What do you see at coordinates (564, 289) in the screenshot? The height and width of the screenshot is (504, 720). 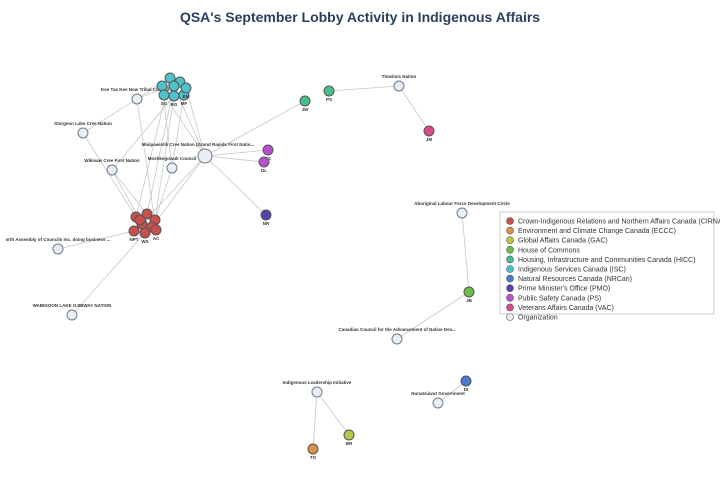 I see `legend-label: Prime Minister's Office (PMO)` at bounding box center [564, 289].